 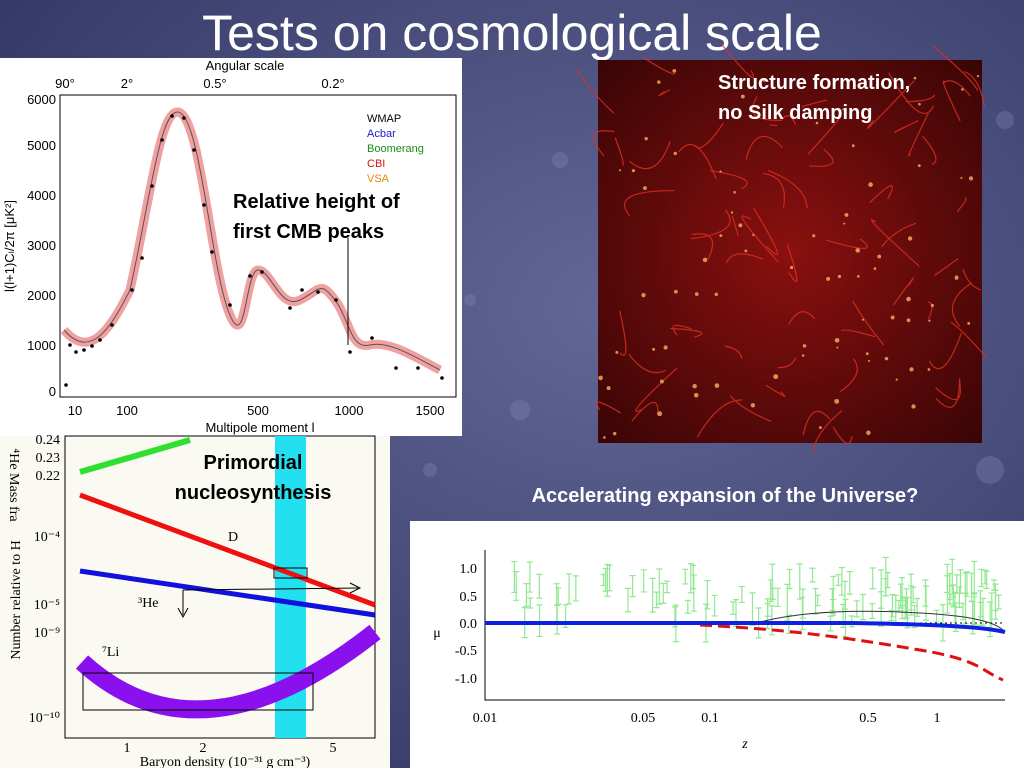 What do you see at coordinates (52, 391) in the screenshot?
I see `tick-label: 0` at bounding box center [52, 391].